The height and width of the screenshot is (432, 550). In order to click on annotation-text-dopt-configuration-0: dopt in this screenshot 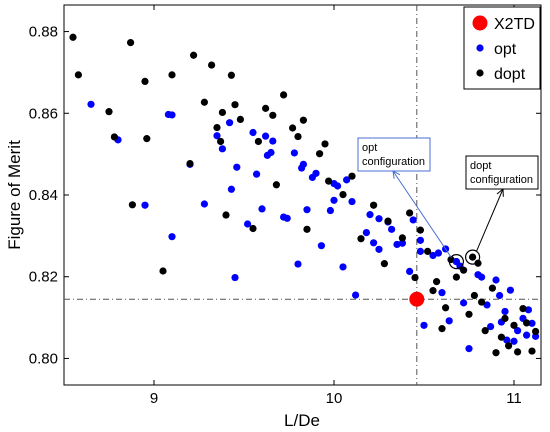, I will do `click(480, 166)`.